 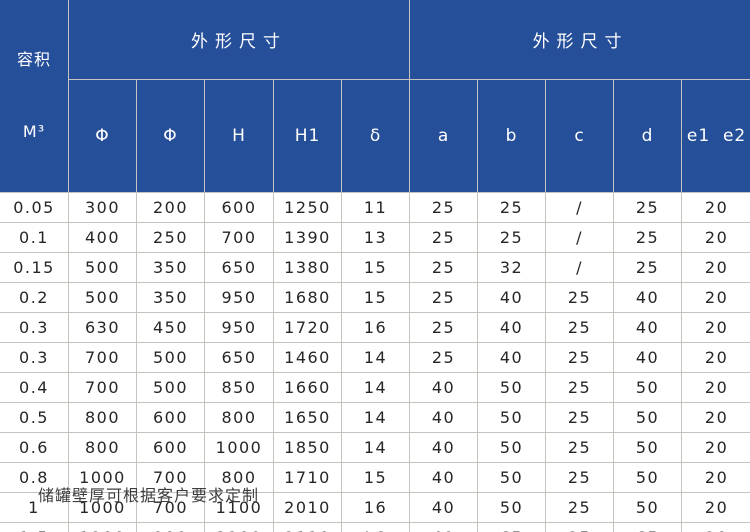 What do you see at coordinates (239, 387) in the screenshot?
I see `table-cell: 850` at bounding box center [239, 387].